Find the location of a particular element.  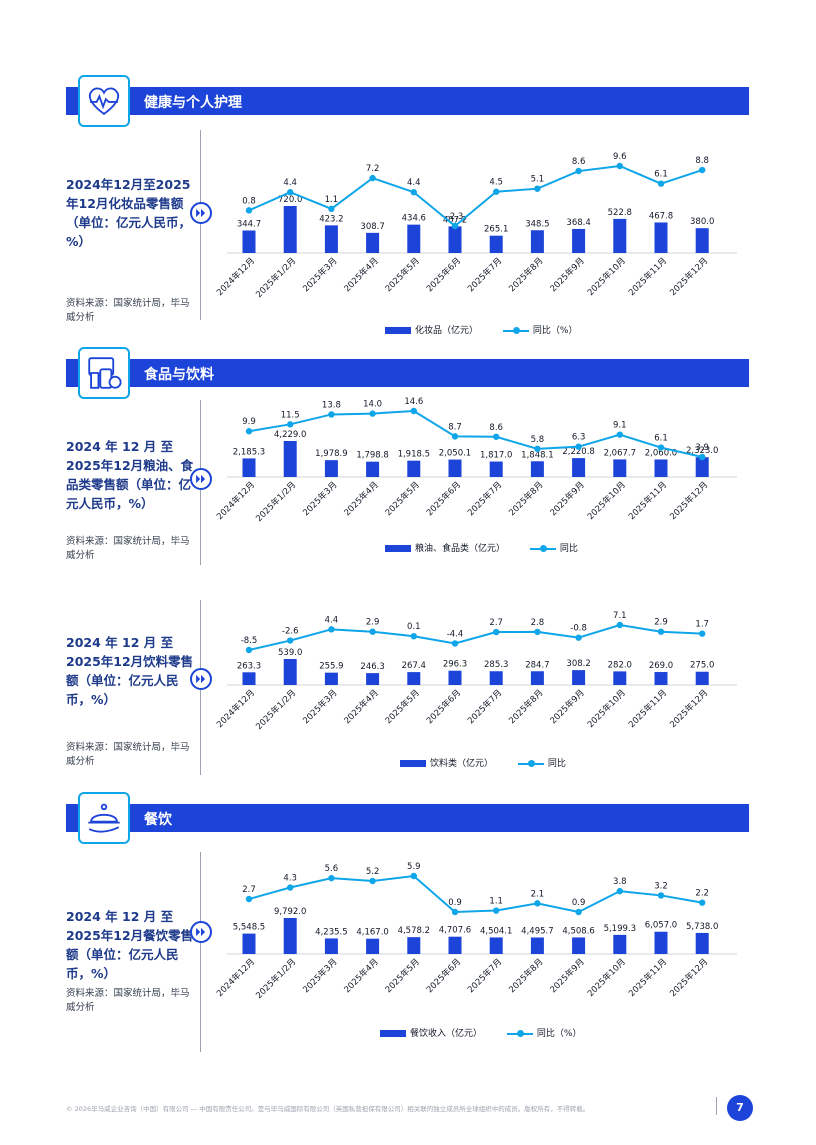

chart-legend: 餐饮收入（亿元） 同比（%） is located at coordinates (491, 1032).